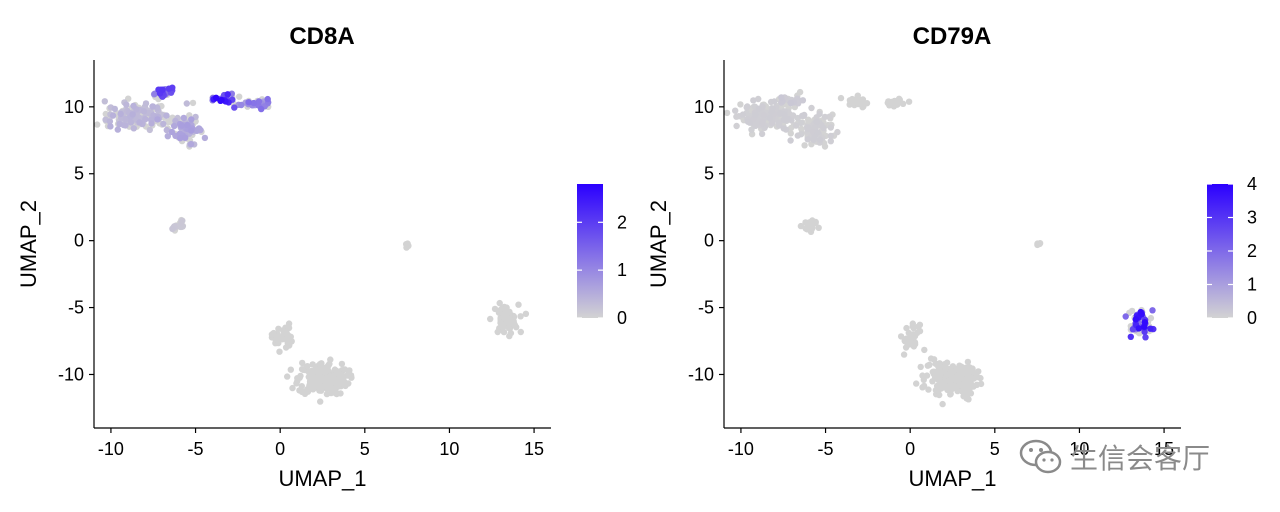 This screenshot has height=512, width=1280. I want to click on x-tick-label: 0, so click(280, 449).